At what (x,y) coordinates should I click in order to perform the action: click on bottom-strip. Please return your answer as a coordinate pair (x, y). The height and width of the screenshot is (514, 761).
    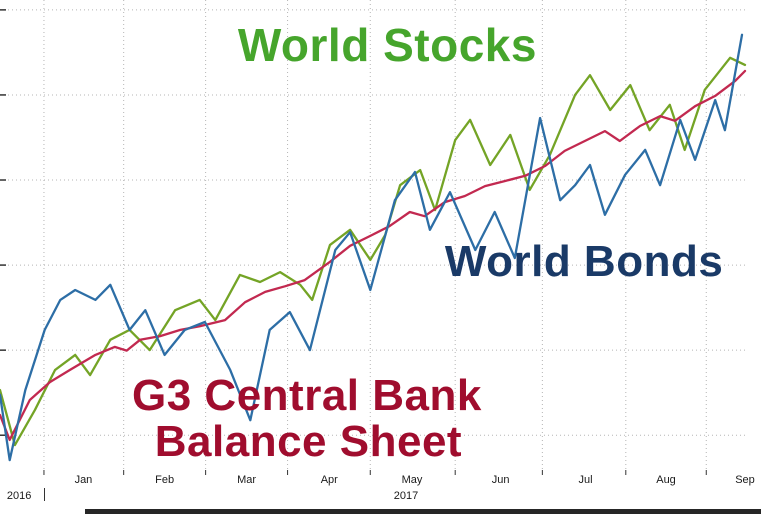
    Looking at the image, I should click on (423, 511).